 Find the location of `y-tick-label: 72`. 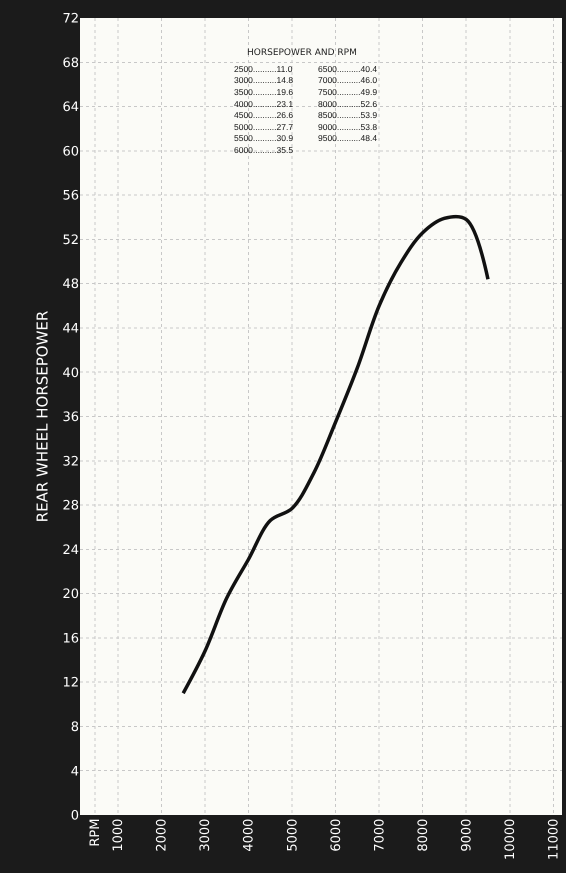

y-tick-label: 72 is located at coordinates (70, 19).